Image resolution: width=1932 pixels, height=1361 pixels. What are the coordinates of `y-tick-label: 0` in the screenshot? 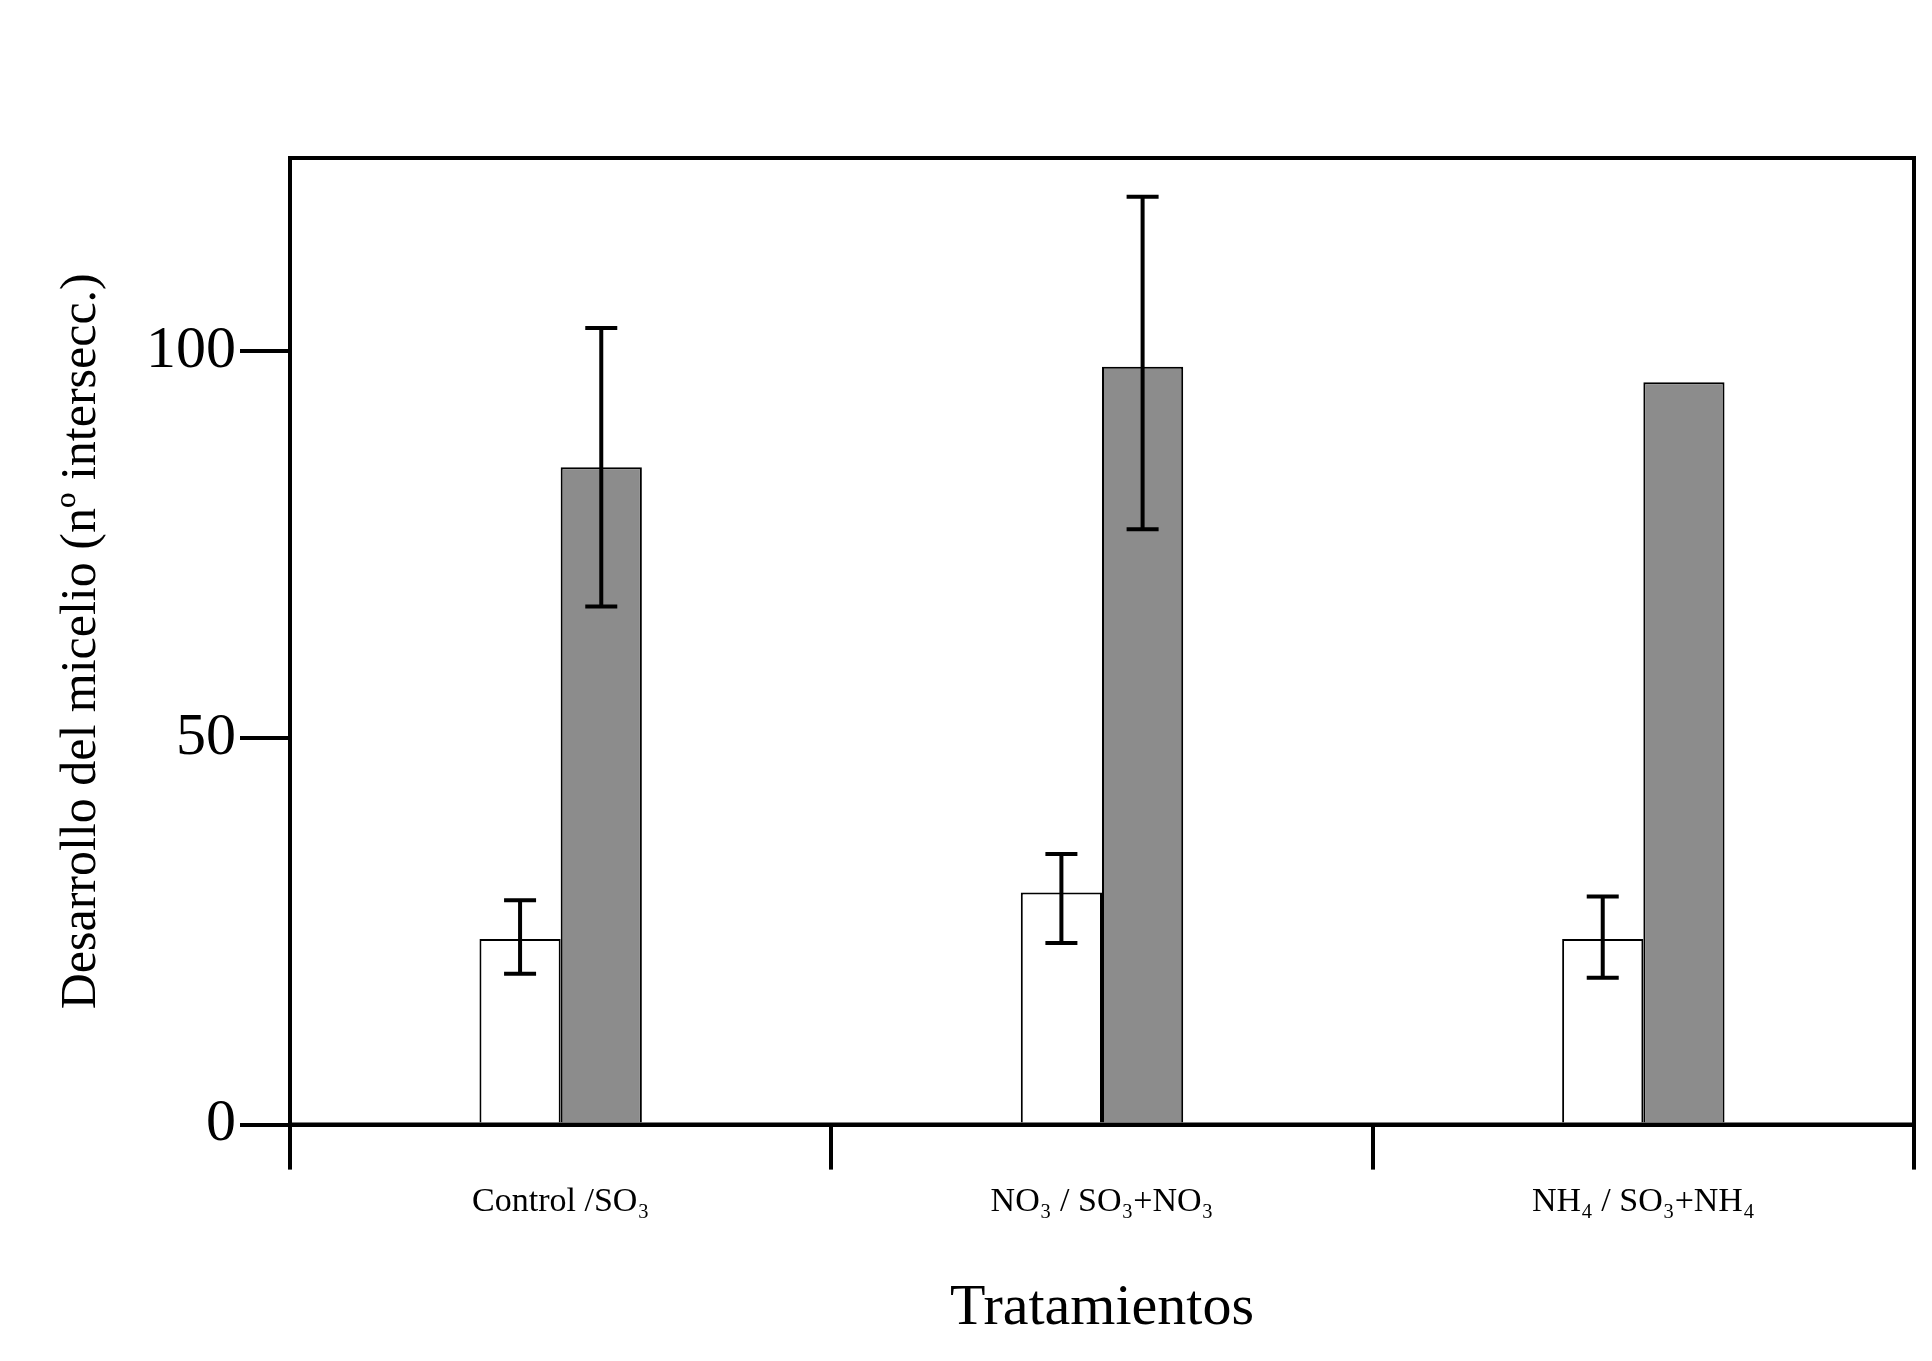 It's located at (221, 1120).